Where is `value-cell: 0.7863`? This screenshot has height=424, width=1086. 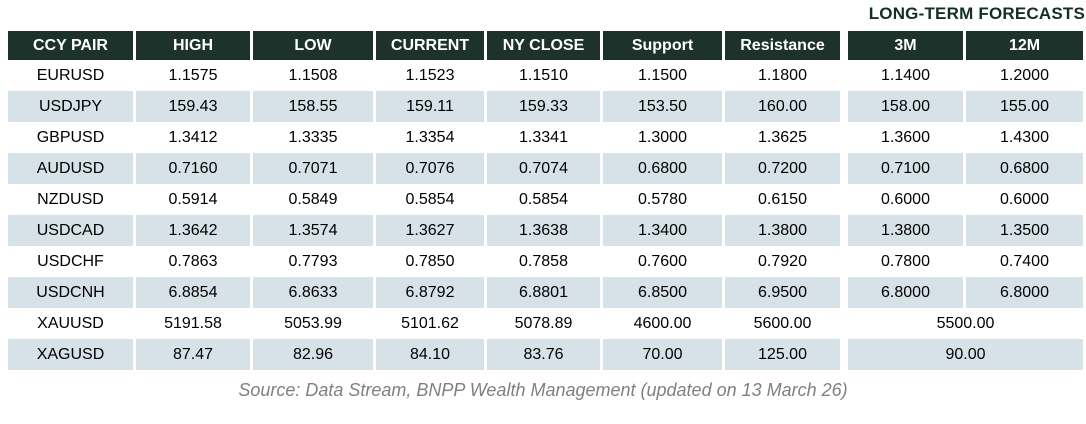
value-cell: 0.7863 is located at coordinates (193, 261).